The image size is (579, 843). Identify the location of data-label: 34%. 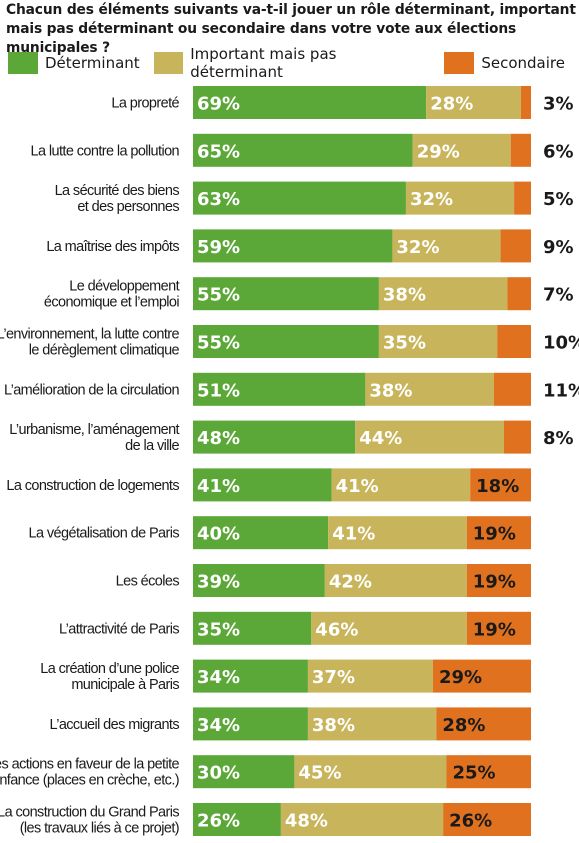
(218, 725).